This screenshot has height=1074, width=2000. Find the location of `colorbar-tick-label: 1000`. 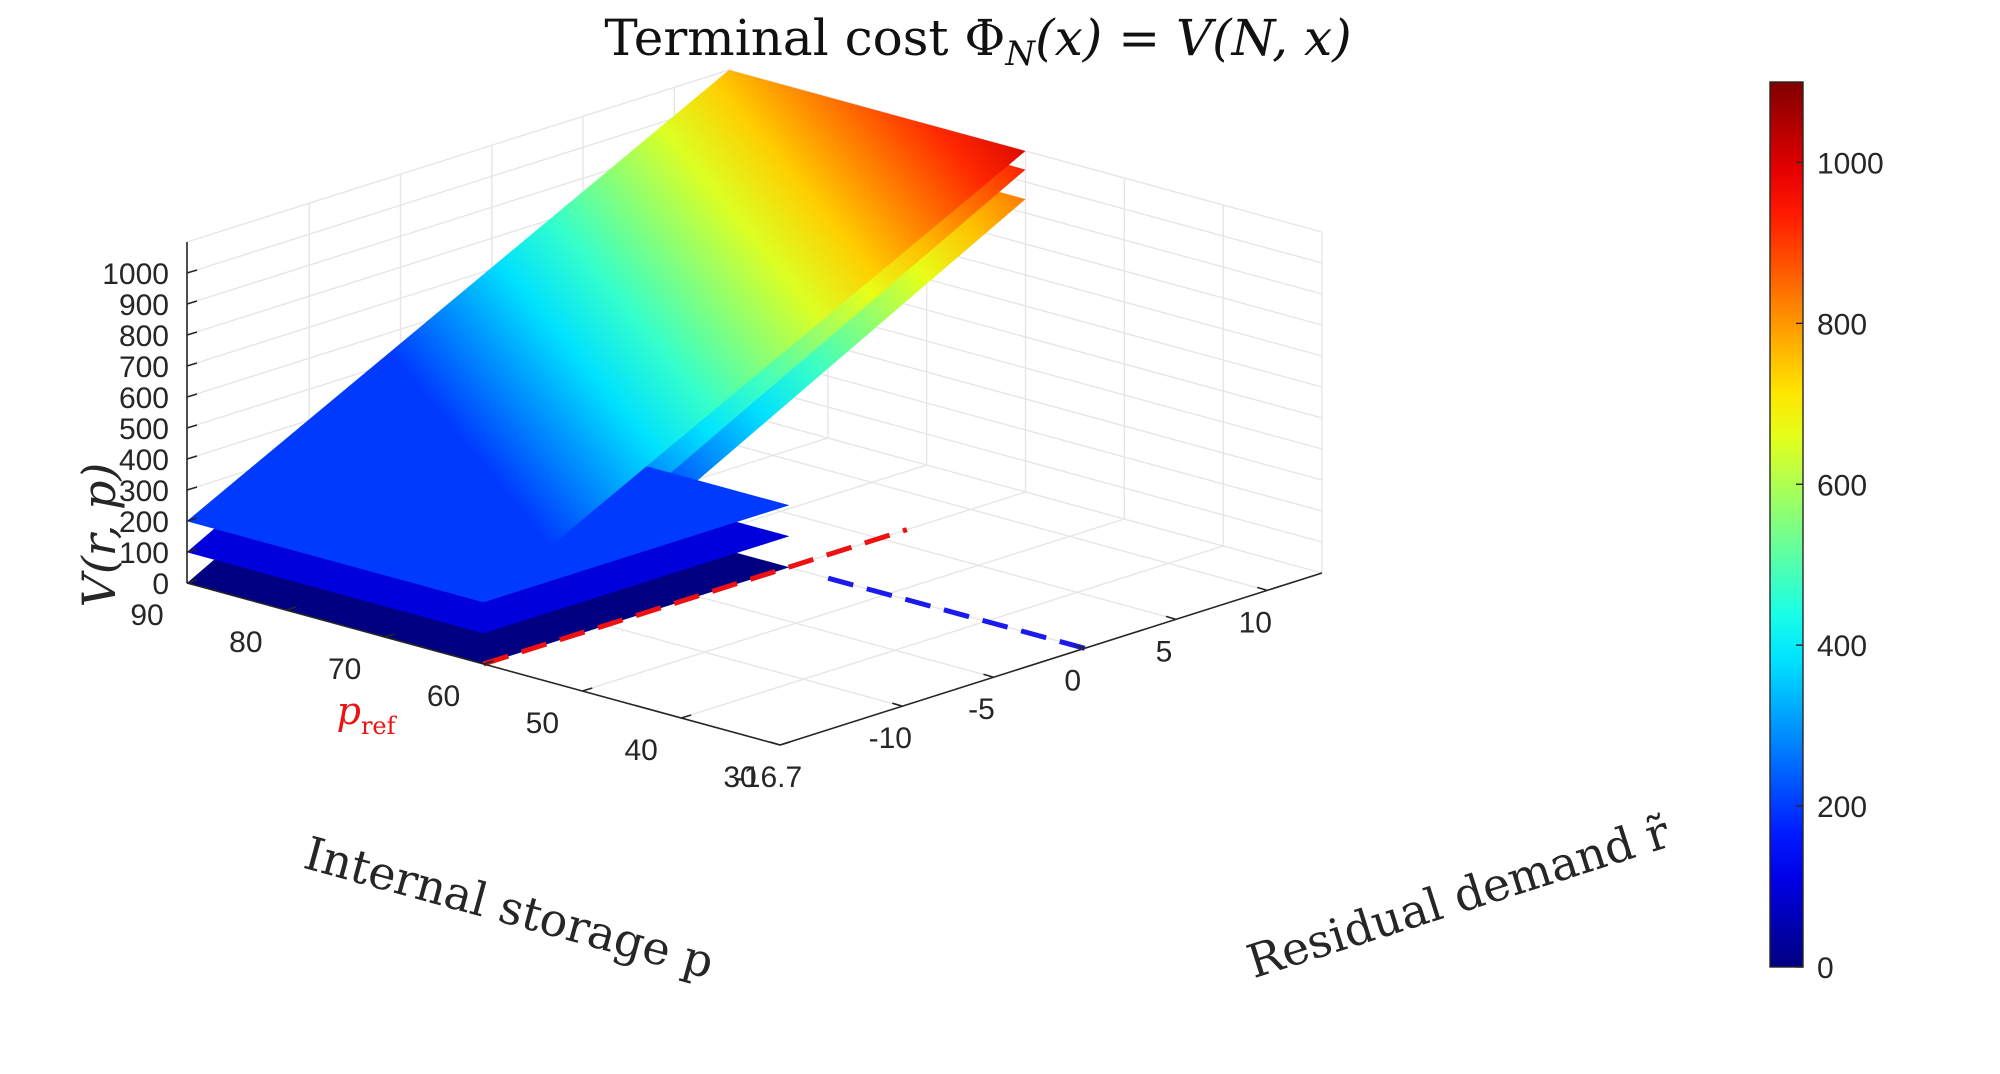

colorbar-tick-label: 1000 is located at coordinates (1850, 163).